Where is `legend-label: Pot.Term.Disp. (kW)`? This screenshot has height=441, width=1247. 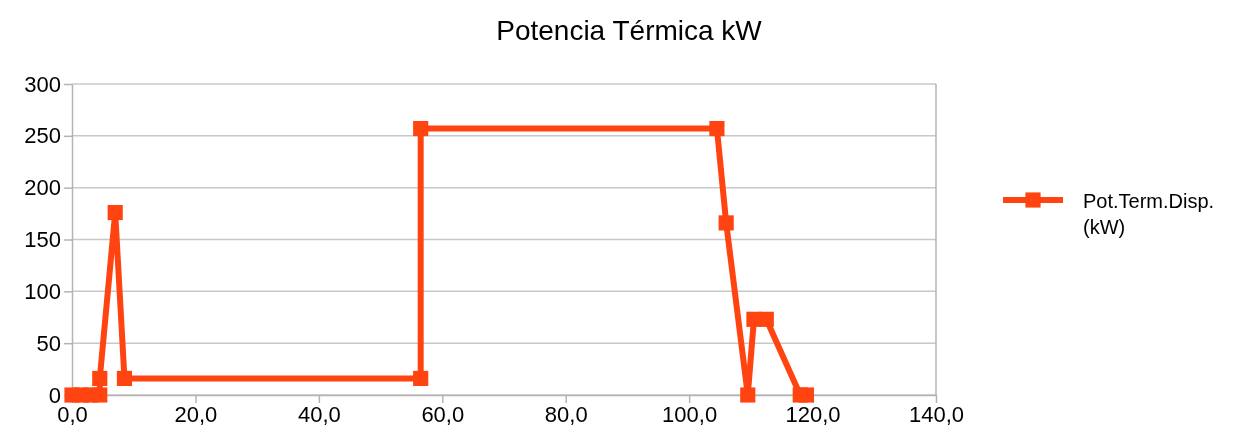
legend-label: Pot.Term.Disp. (kW) is located at coordinates (1149, 214).